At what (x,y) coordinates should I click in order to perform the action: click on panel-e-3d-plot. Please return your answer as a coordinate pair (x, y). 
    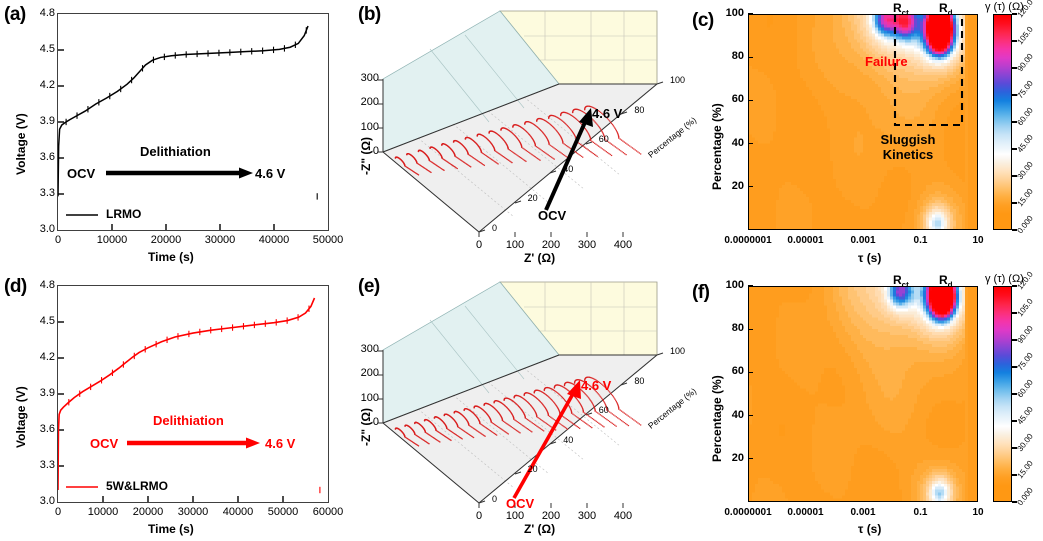
    Looking at the image, I should click on (521, 394).